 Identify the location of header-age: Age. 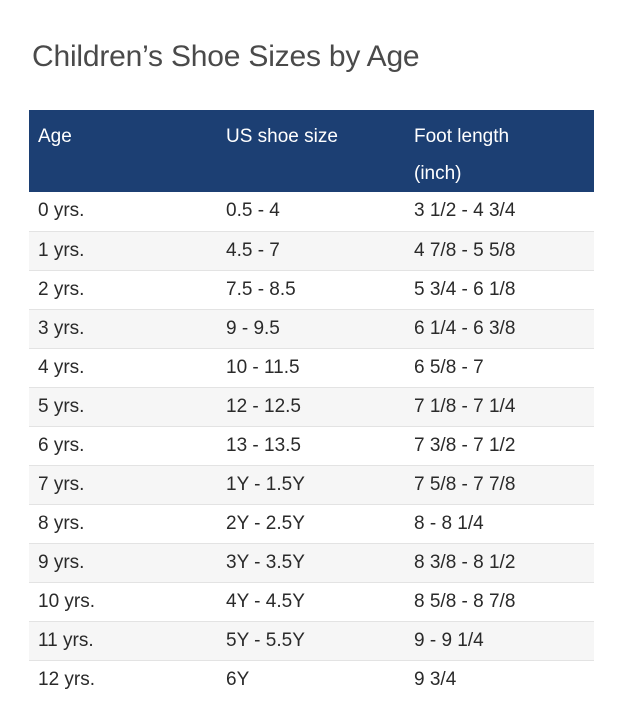
(123, 151).